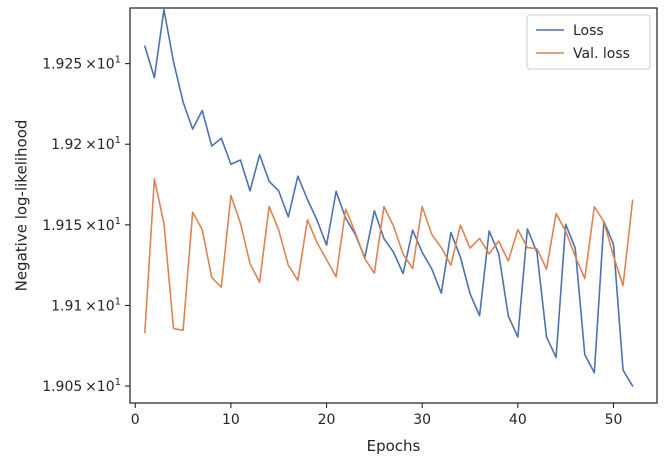 This screenshot has width=667, height=463. What do you see at coordinates (394, 446) in the screenshot?
I see `x-axis-label: Epochs` at bounding box center [394, 446].